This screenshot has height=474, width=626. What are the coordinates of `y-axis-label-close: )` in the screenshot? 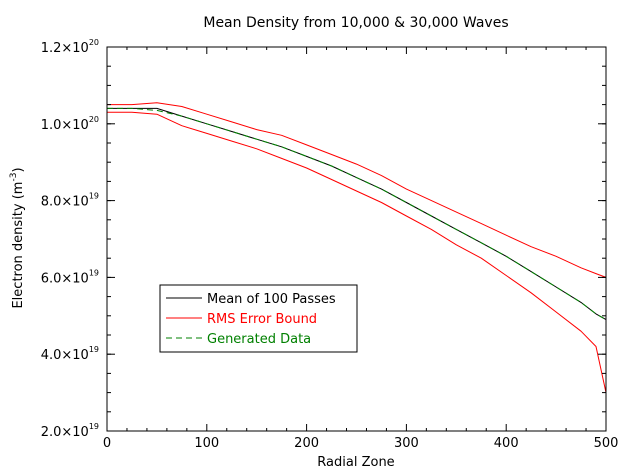 It's located at (18, 169).